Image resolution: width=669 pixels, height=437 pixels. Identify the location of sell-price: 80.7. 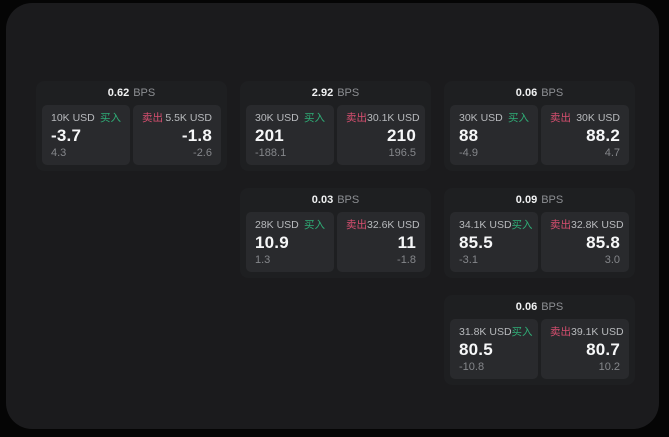
(603, 349).